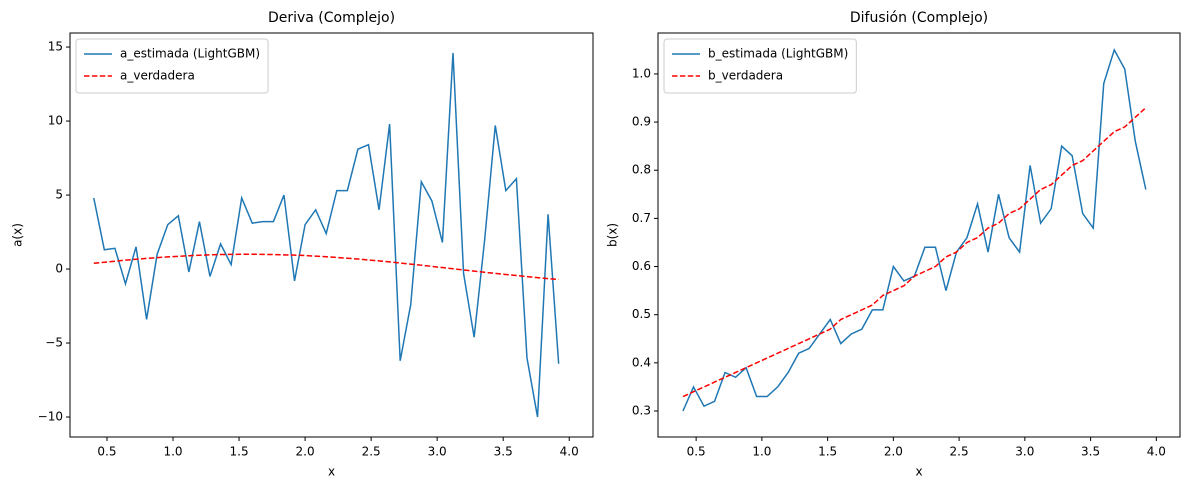 The height and width of the screenshot is (490, 1189). What do you see at coordinates (326, 267) in the screenshot?
I see `series-line` at bounding box center [326, 267].